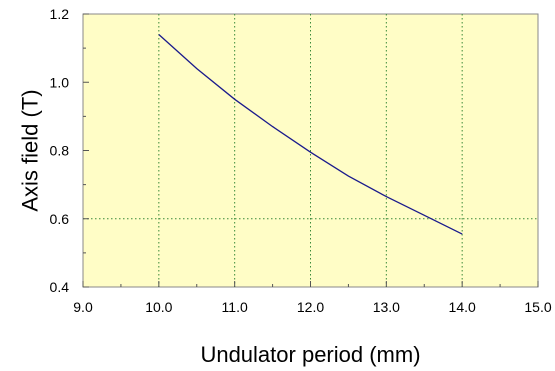  I want to click on y-tick-label: 0.4, so click(60, 287).